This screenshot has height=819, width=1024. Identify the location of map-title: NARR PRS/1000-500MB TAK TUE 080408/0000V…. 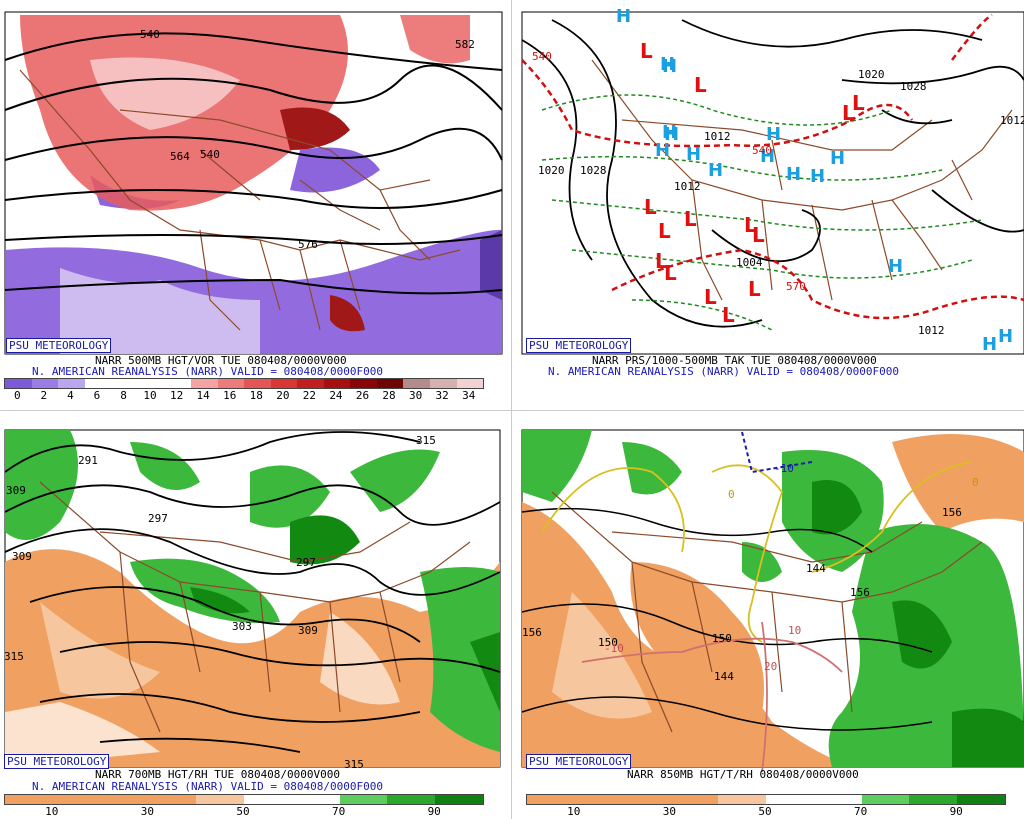
(734, 360).